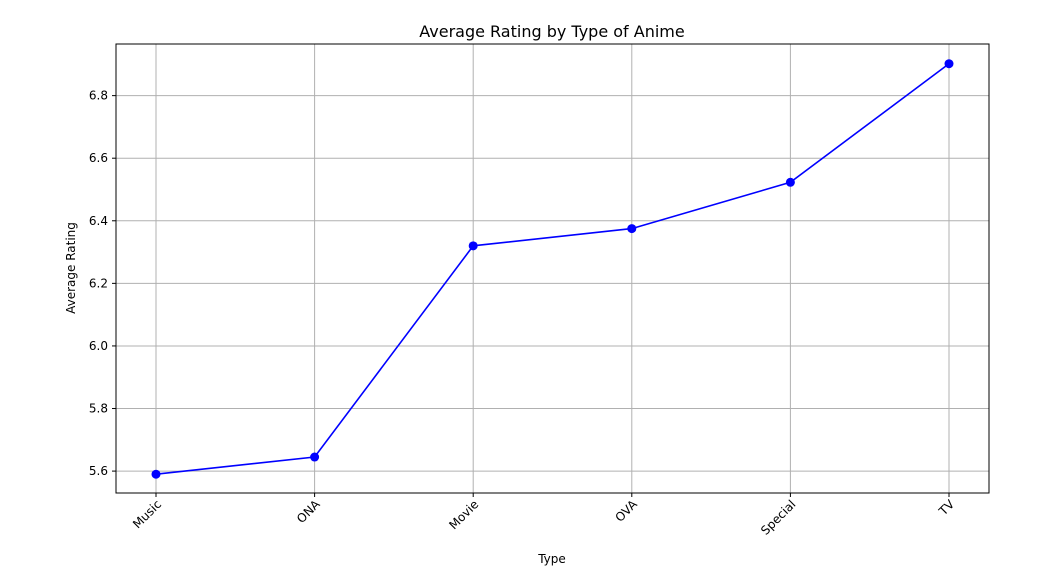  Describe the element at coordinates (98, 221) in the screenshot. I see `y-tick-label: 6.4` at that location.